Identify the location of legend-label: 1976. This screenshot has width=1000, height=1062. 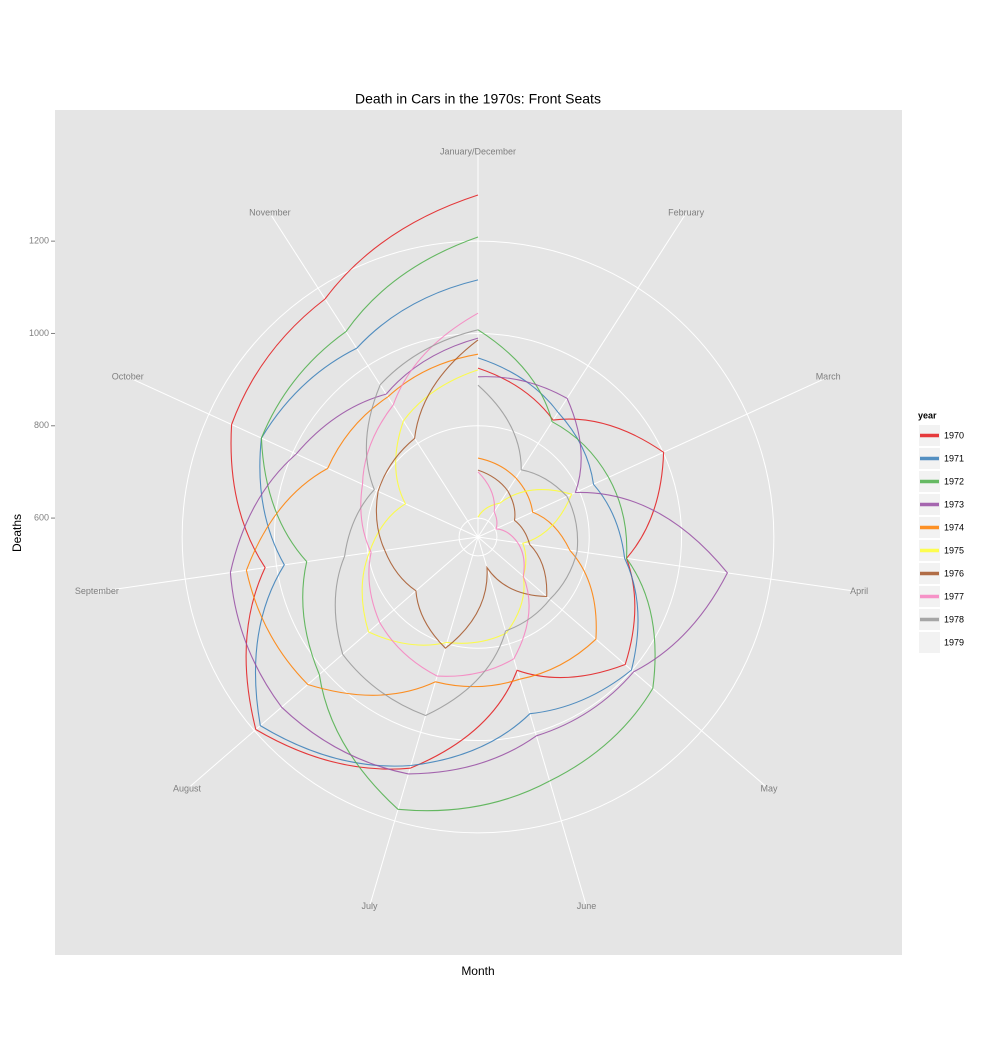
(954, 573).